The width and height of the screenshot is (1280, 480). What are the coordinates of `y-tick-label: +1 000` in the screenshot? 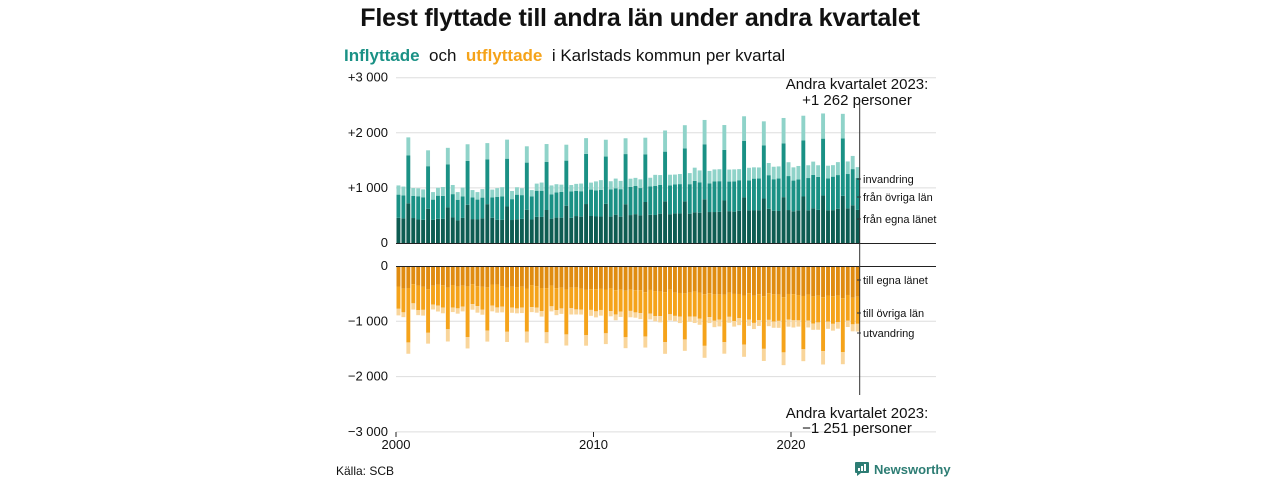 It's located at (368, 187).